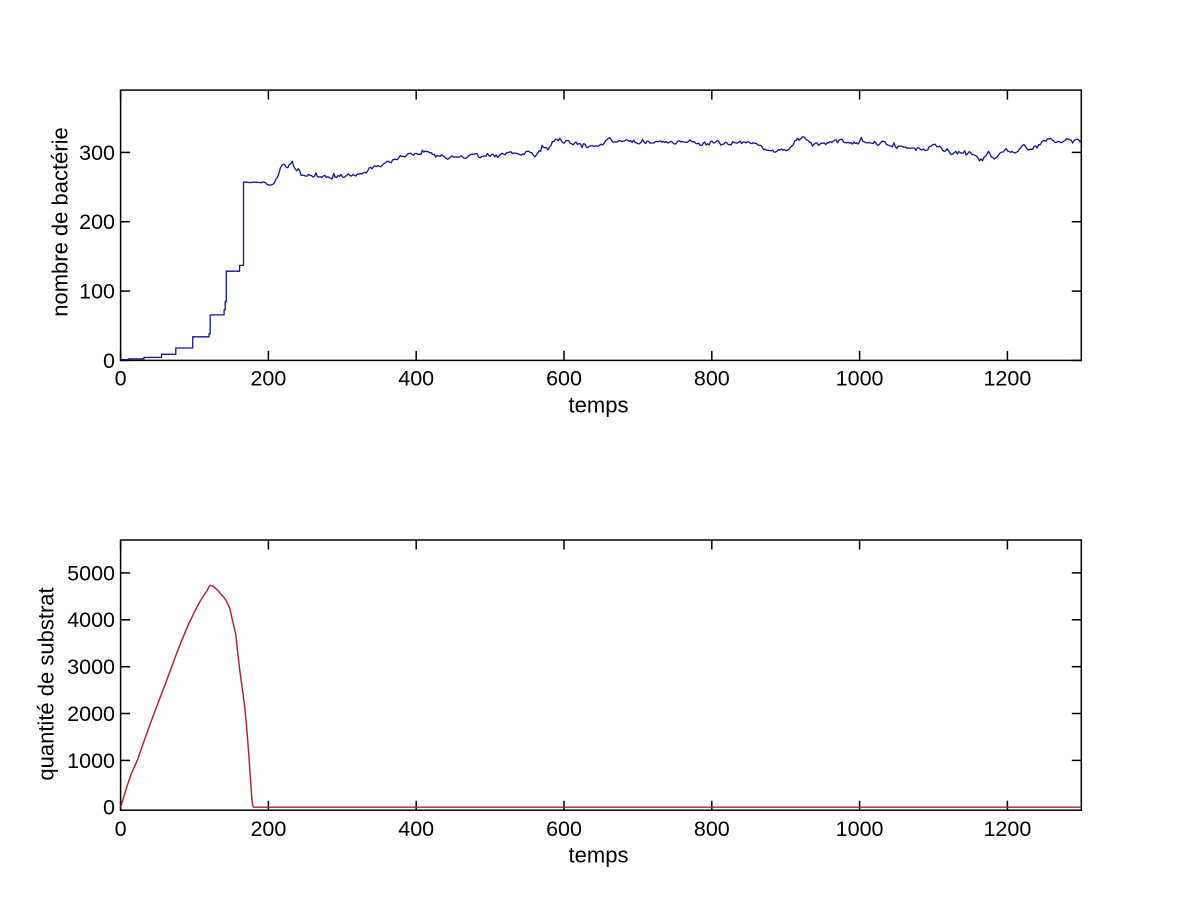 The height and width of the screenshot is (900, 1201). What do you see at coordinates (97, 292) in the screenshot?
I see `svg-text: 100` at bounding box center [97, 292].